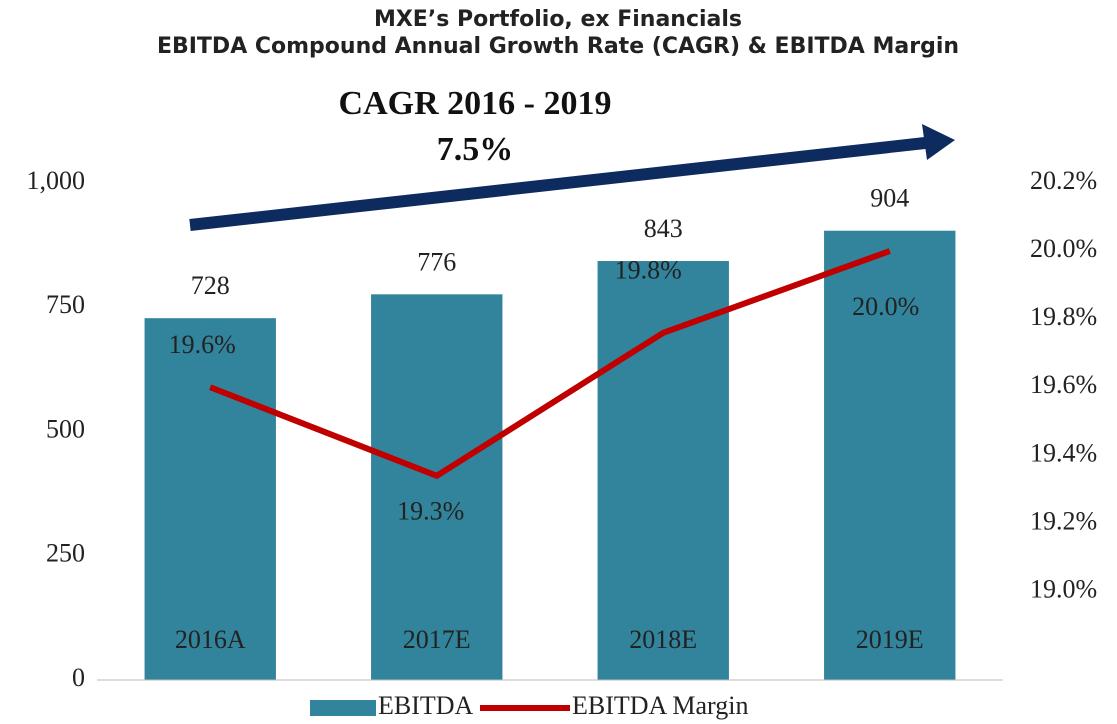 The height and width of the screenshot is (724, 1117). Describe the element at coordinates (1063, 316) in the screenshot. I see `y2-tick-label: 19.8%` at that location.